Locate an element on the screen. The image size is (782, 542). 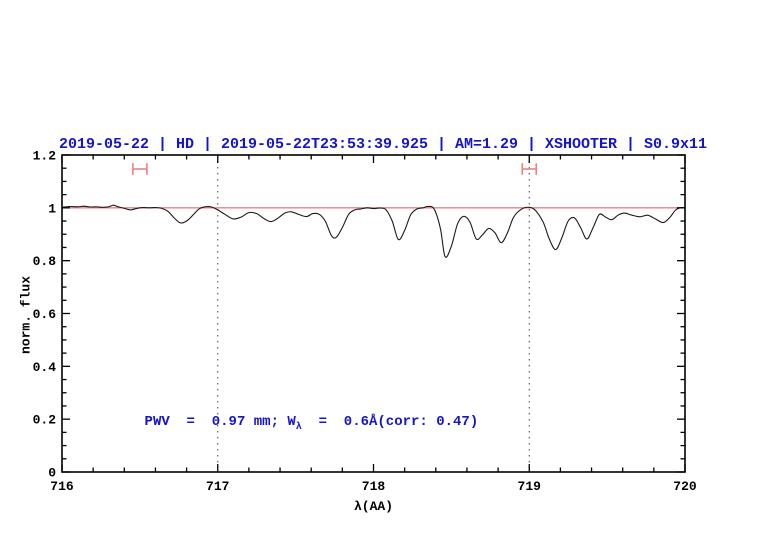
spectrum-line is located at coordinates (373, 231).